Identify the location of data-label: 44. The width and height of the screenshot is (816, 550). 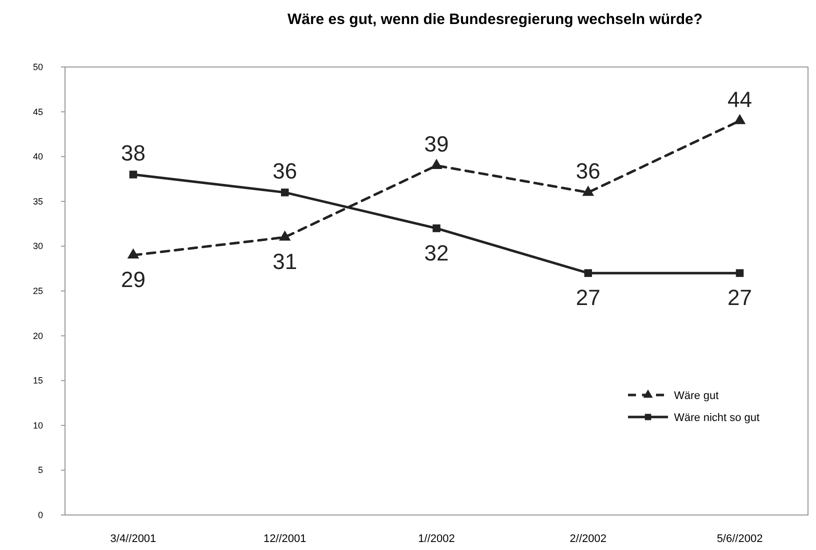
(740, 99).